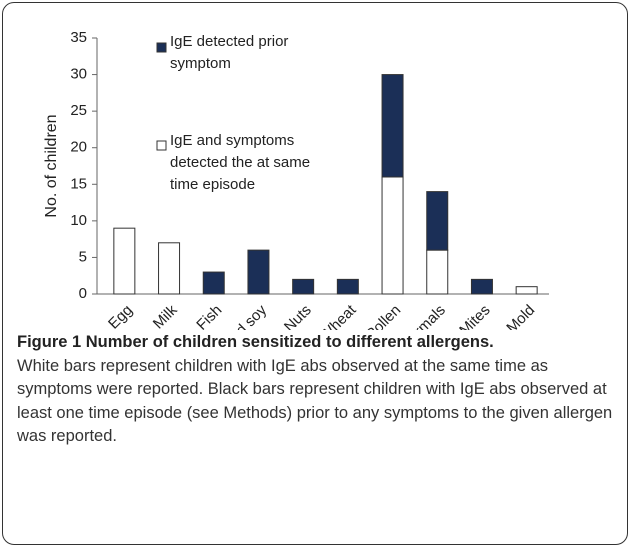  I want to click on y-tick-label: 35, so click(78, 37).